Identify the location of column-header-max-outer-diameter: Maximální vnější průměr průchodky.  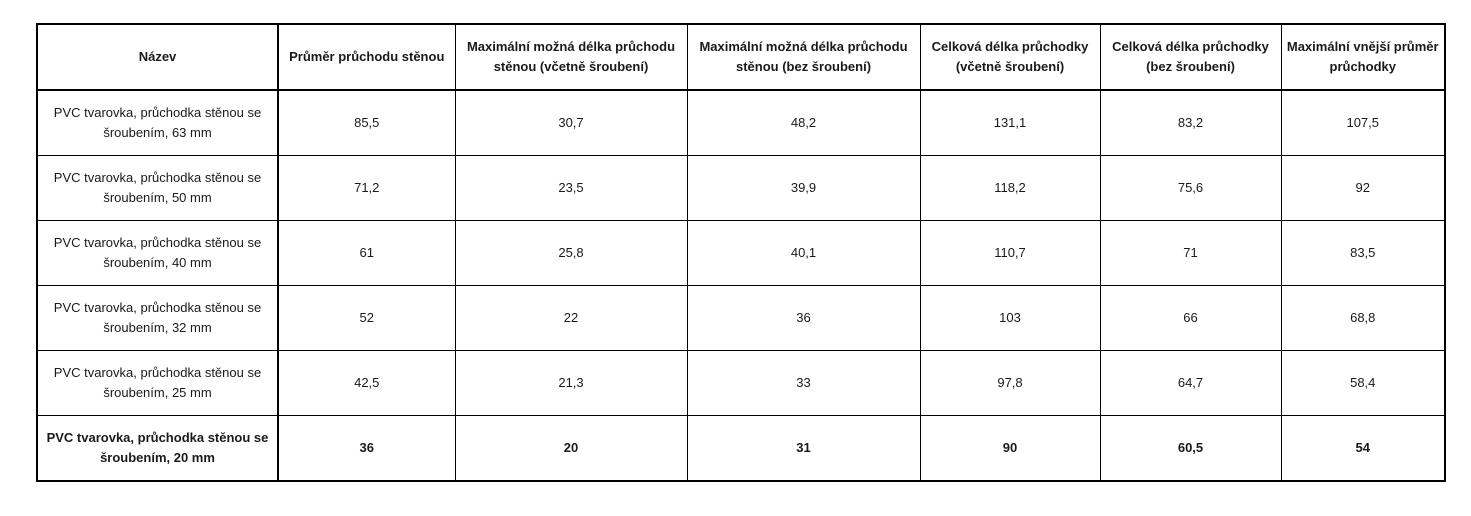
(1363, 57).